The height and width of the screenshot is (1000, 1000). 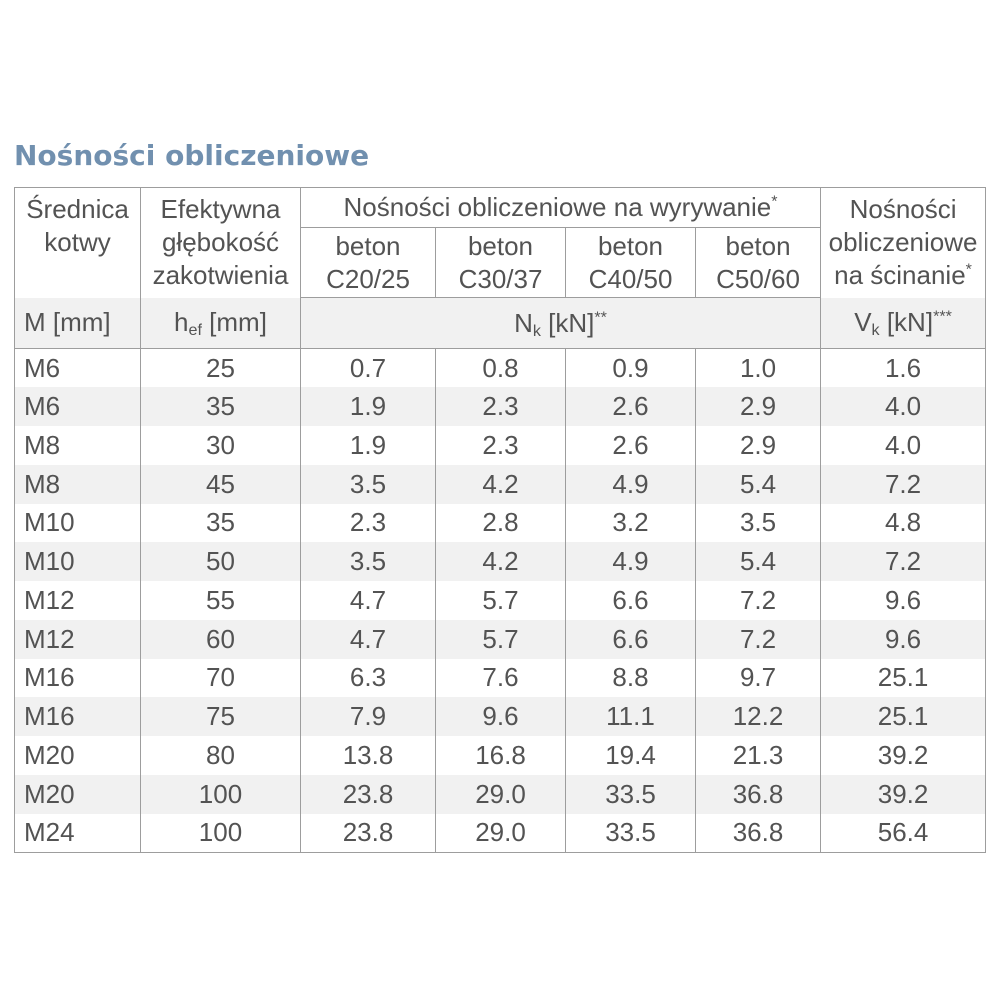 I want to click on table-row: M6 25 0.7 0.8 0.9 1.0 1.6, so click(x=500, y=368).